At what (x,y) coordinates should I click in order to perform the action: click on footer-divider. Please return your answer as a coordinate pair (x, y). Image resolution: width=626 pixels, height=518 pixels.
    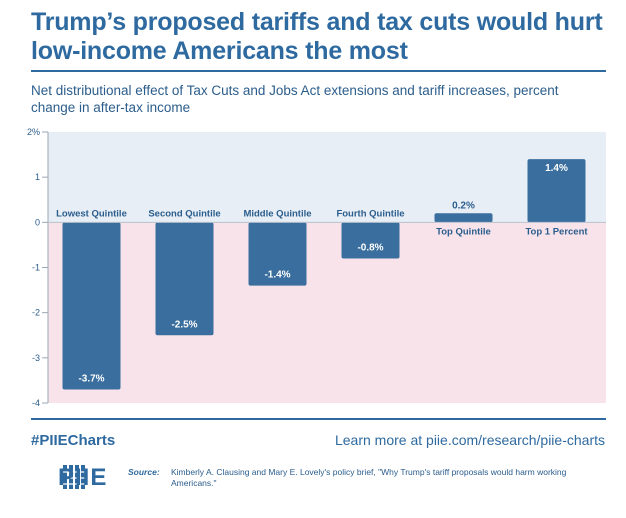
    Looking at the image, I should click on (318, 419).